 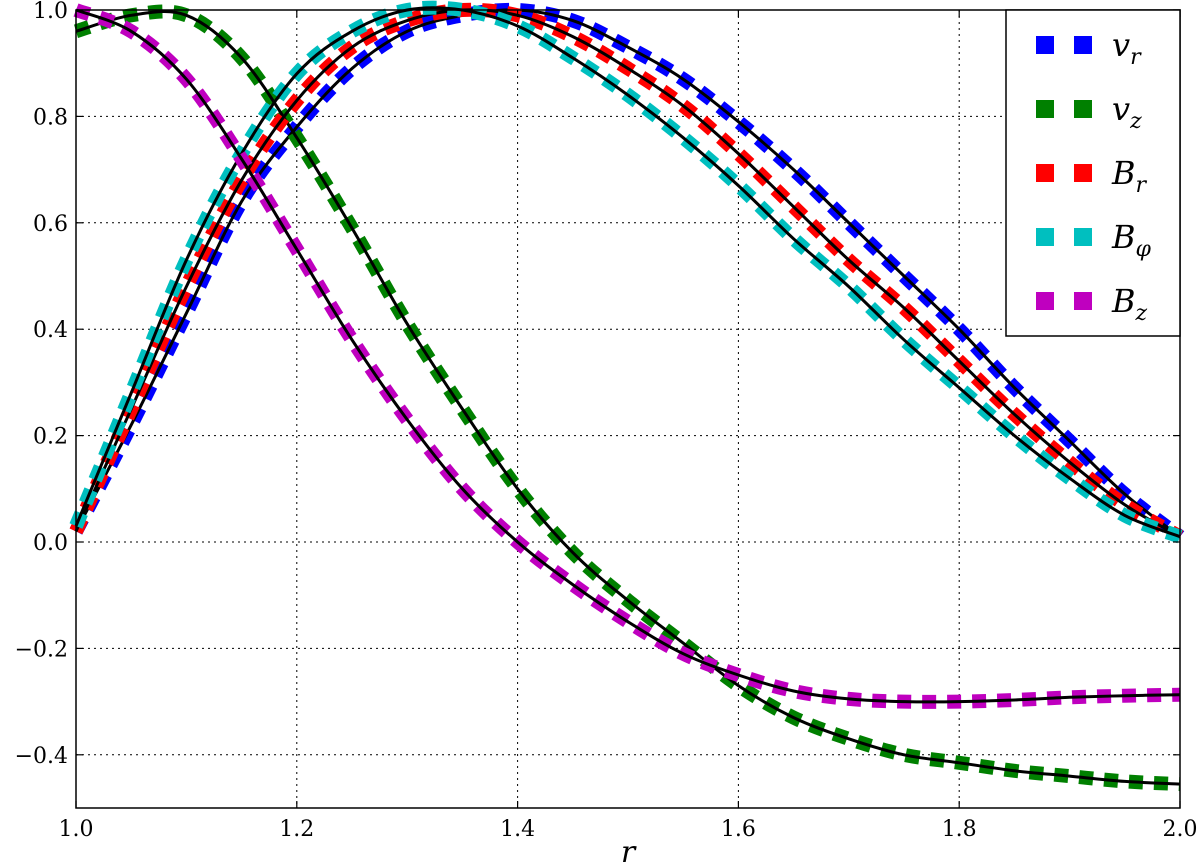 I want to click on legend-box, so click(x=1093, y=173).